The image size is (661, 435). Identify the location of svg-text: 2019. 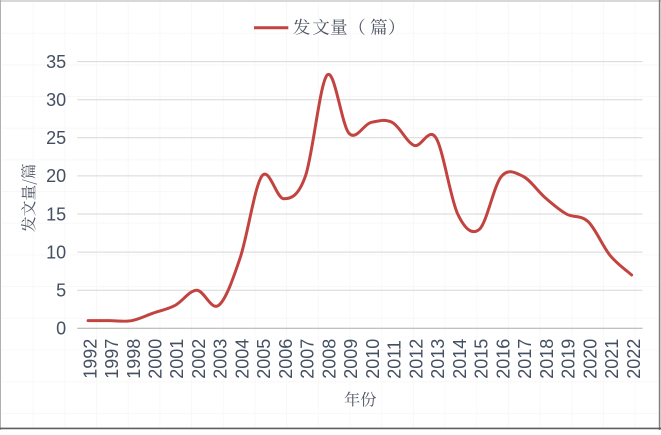
(569, 359).